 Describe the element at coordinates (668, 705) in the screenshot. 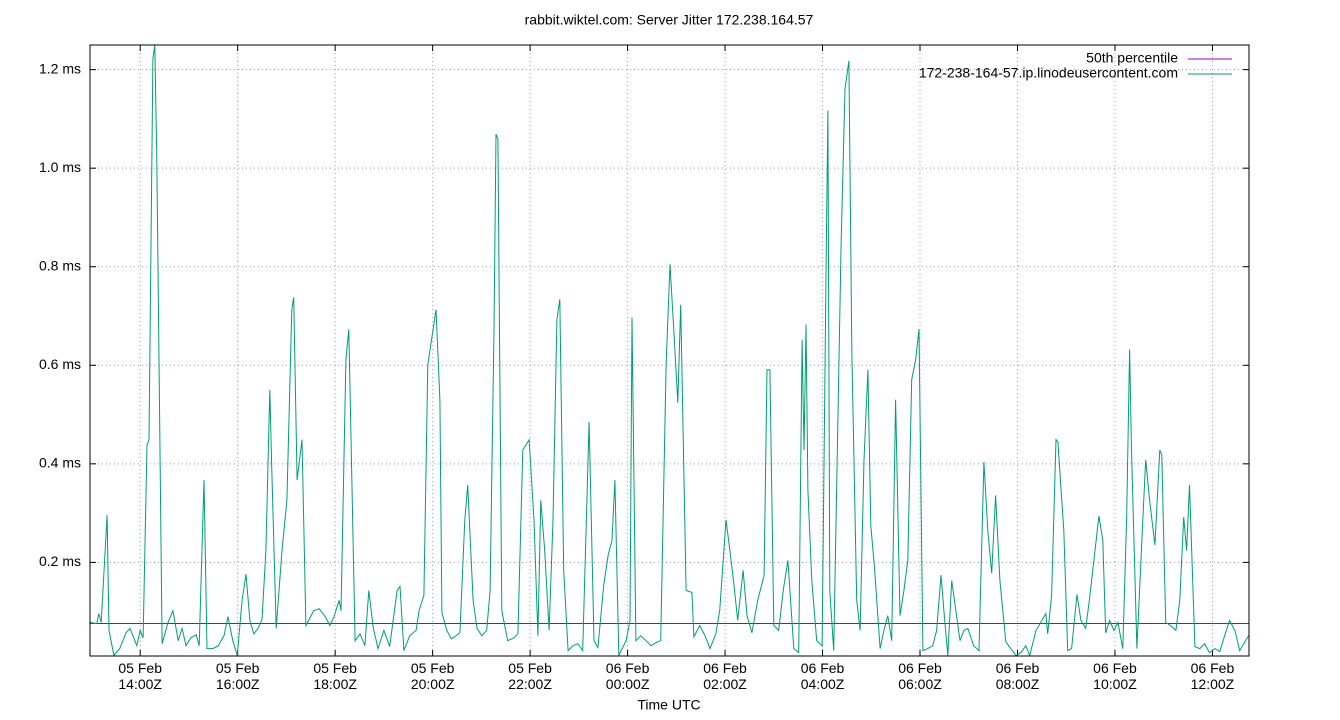

I see `x-axis-label: Time UTC` at that location.